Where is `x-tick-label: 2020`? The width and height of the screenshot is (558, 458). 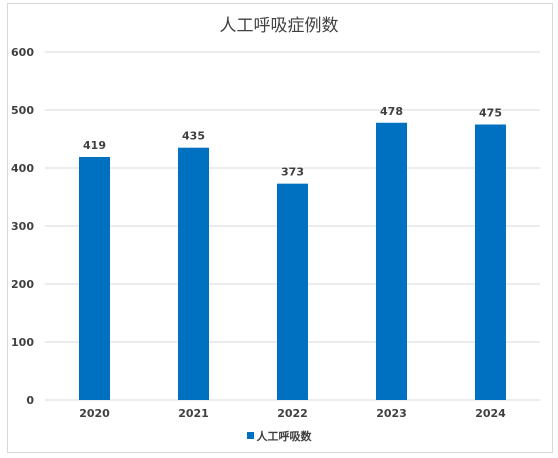
x-tick-label: 2020 is located at coordinates (94, 413).